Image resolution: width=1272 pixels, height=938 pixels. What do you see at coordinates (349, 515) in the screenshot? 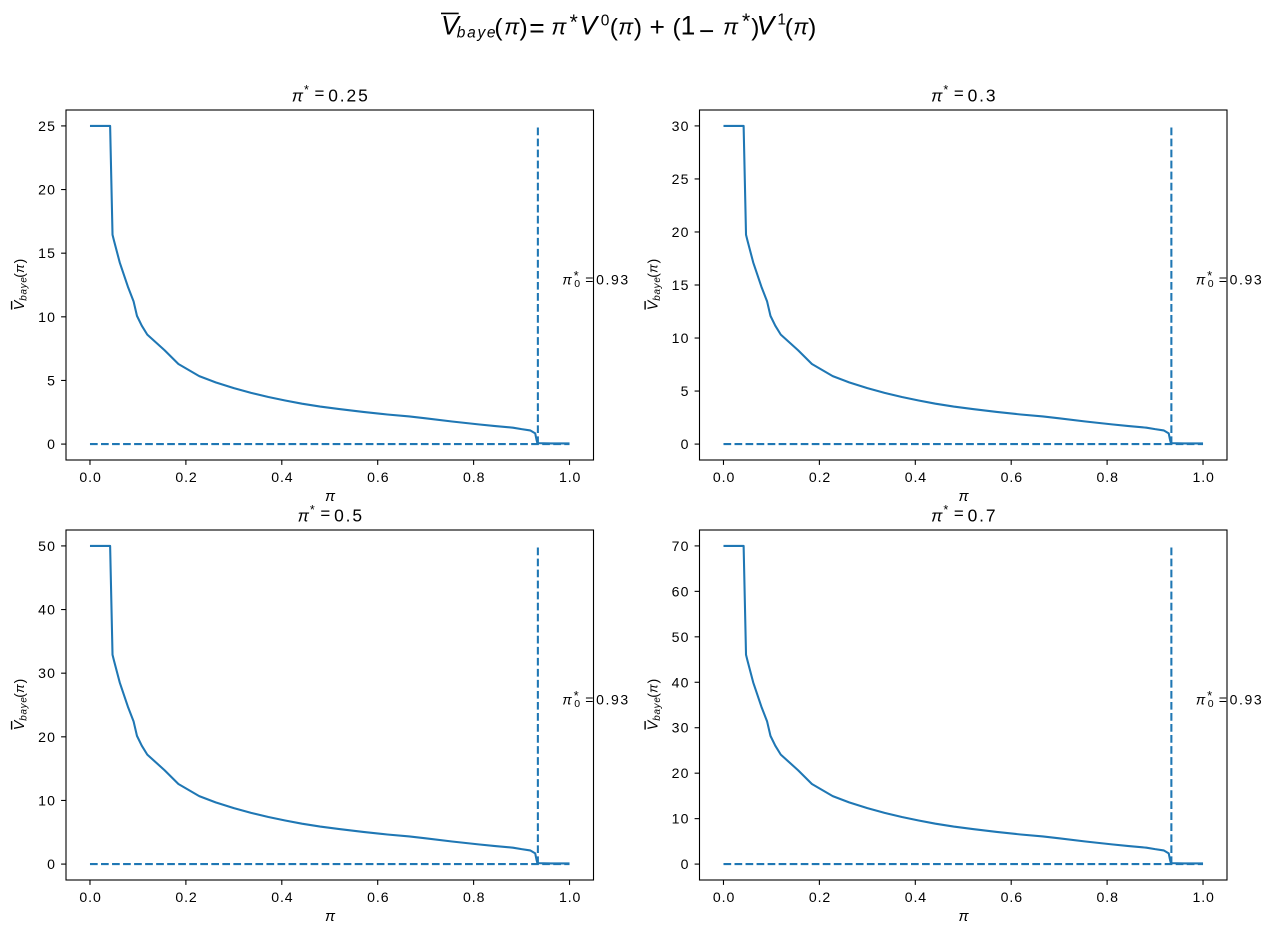
I see `svg-text: 0.5` at bounding box center [349, 515].